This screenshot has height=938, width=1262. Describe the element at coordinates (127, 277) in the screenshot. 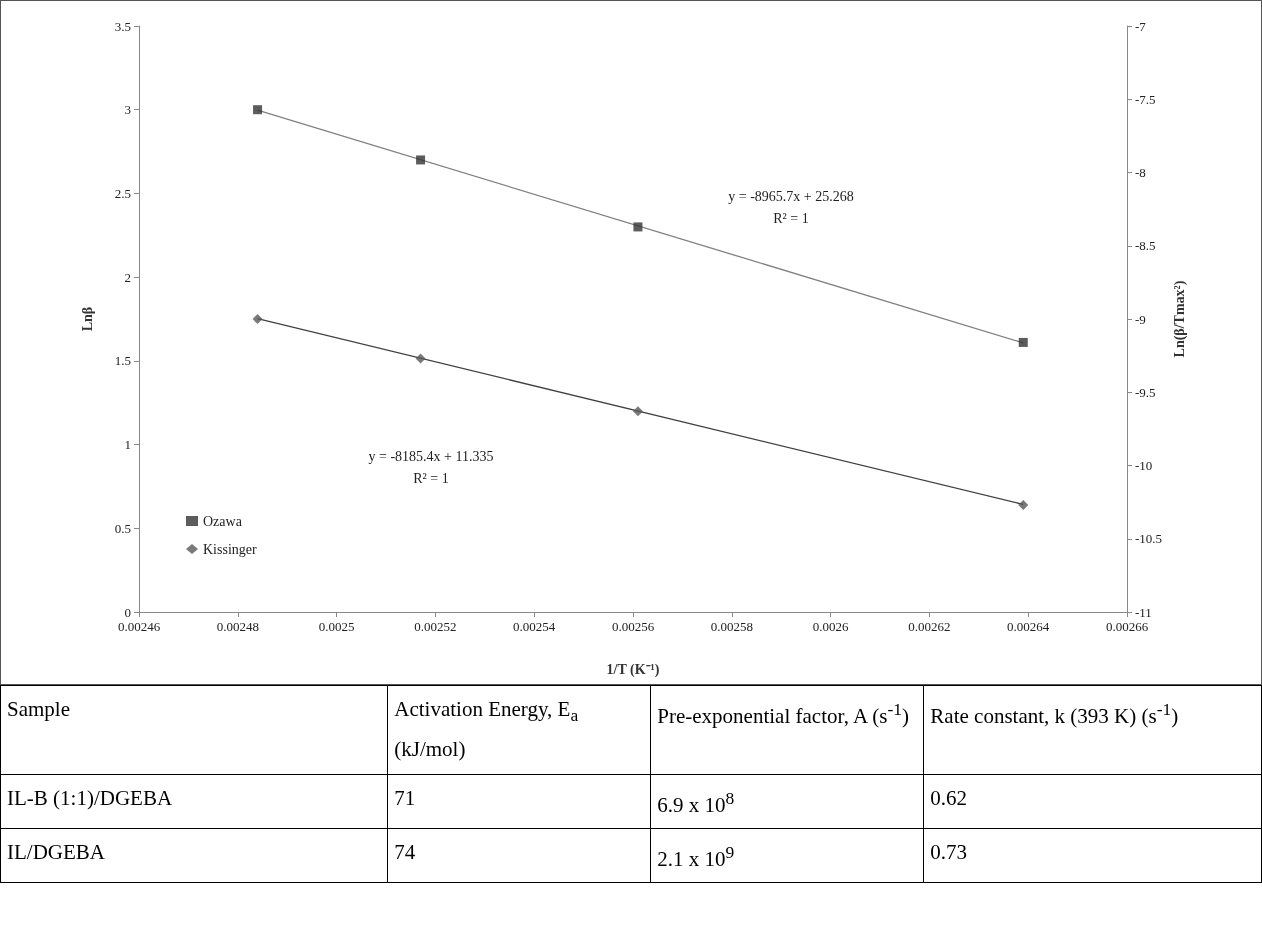

I see `y-tick-label: 2` at that location.